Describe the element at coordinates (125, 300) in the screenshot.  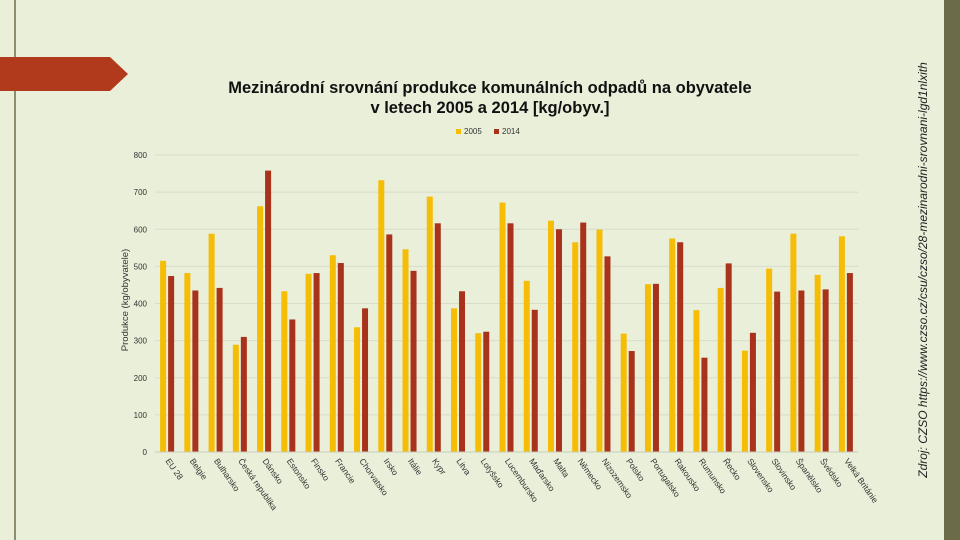
I see `y-axis-label: Produkce (kg/obyvatele)` at that location.